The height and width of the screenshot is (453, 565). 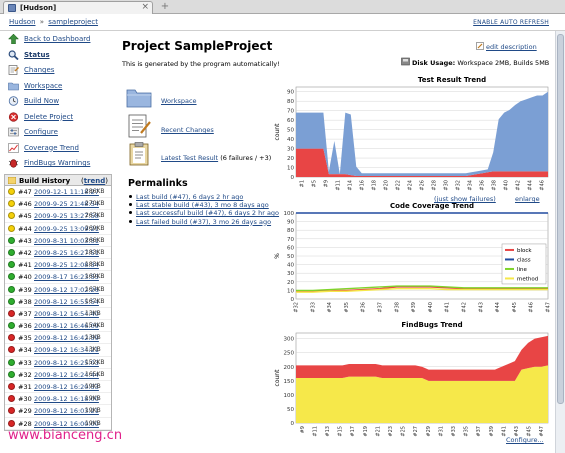 I want to click on build-number: #47, so click(x=25, y=192).